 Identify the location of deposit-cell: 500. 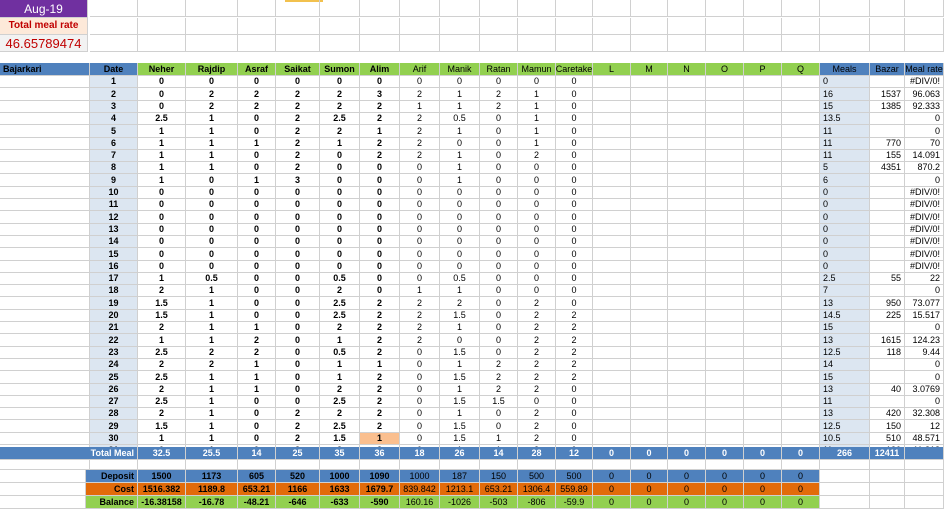
(574, 476).